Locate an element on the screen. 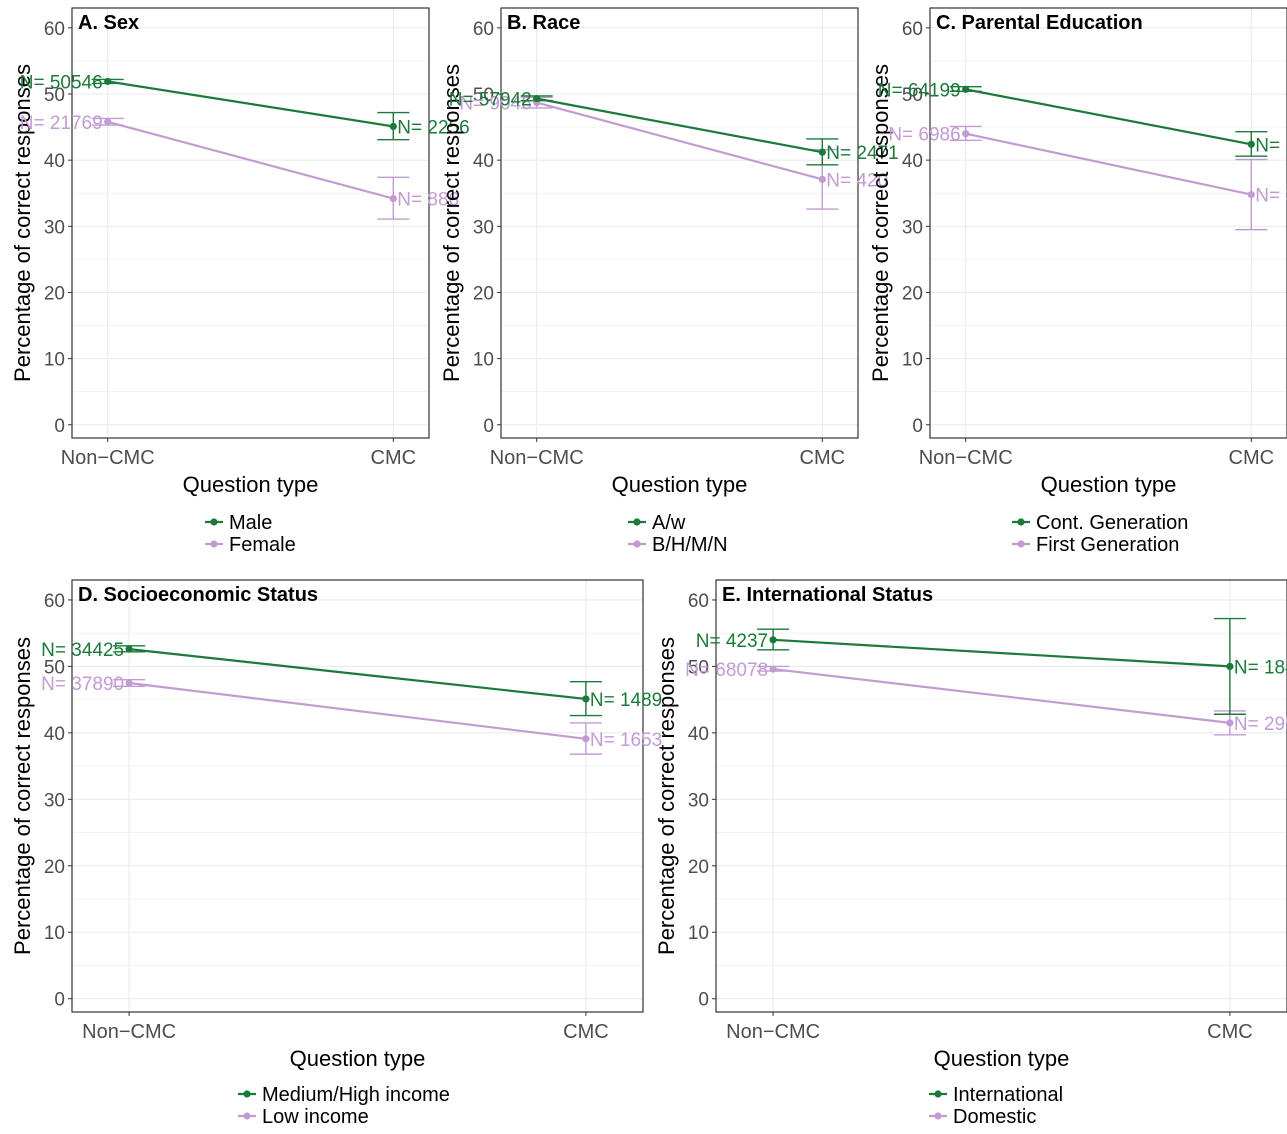 The width and height of the screenshot is (1287, 1134). n-label: N= 21769 is located at coordinates (61, 123).